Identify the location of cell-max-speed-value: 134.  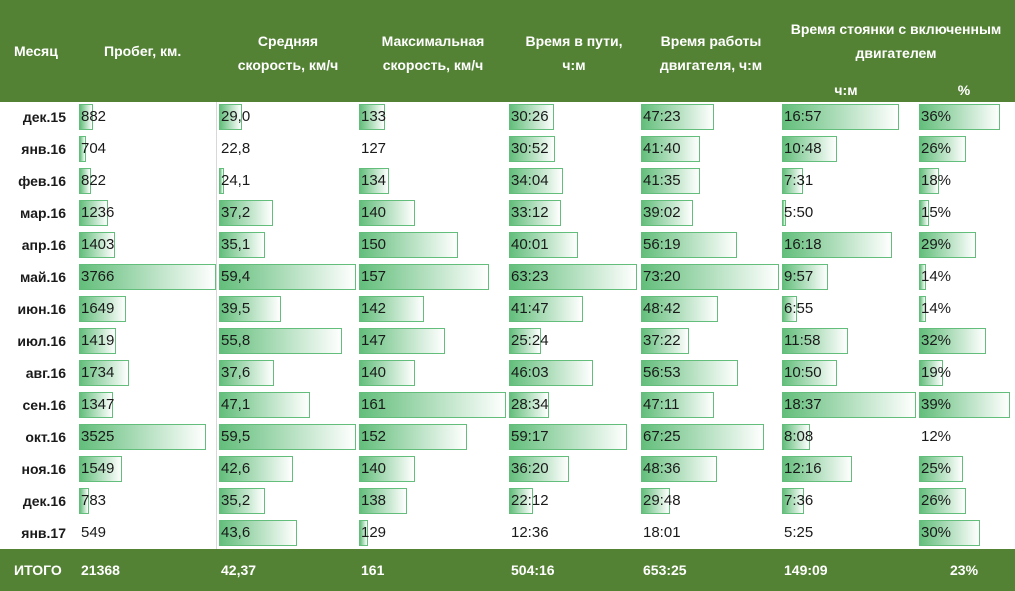
(374, 180).